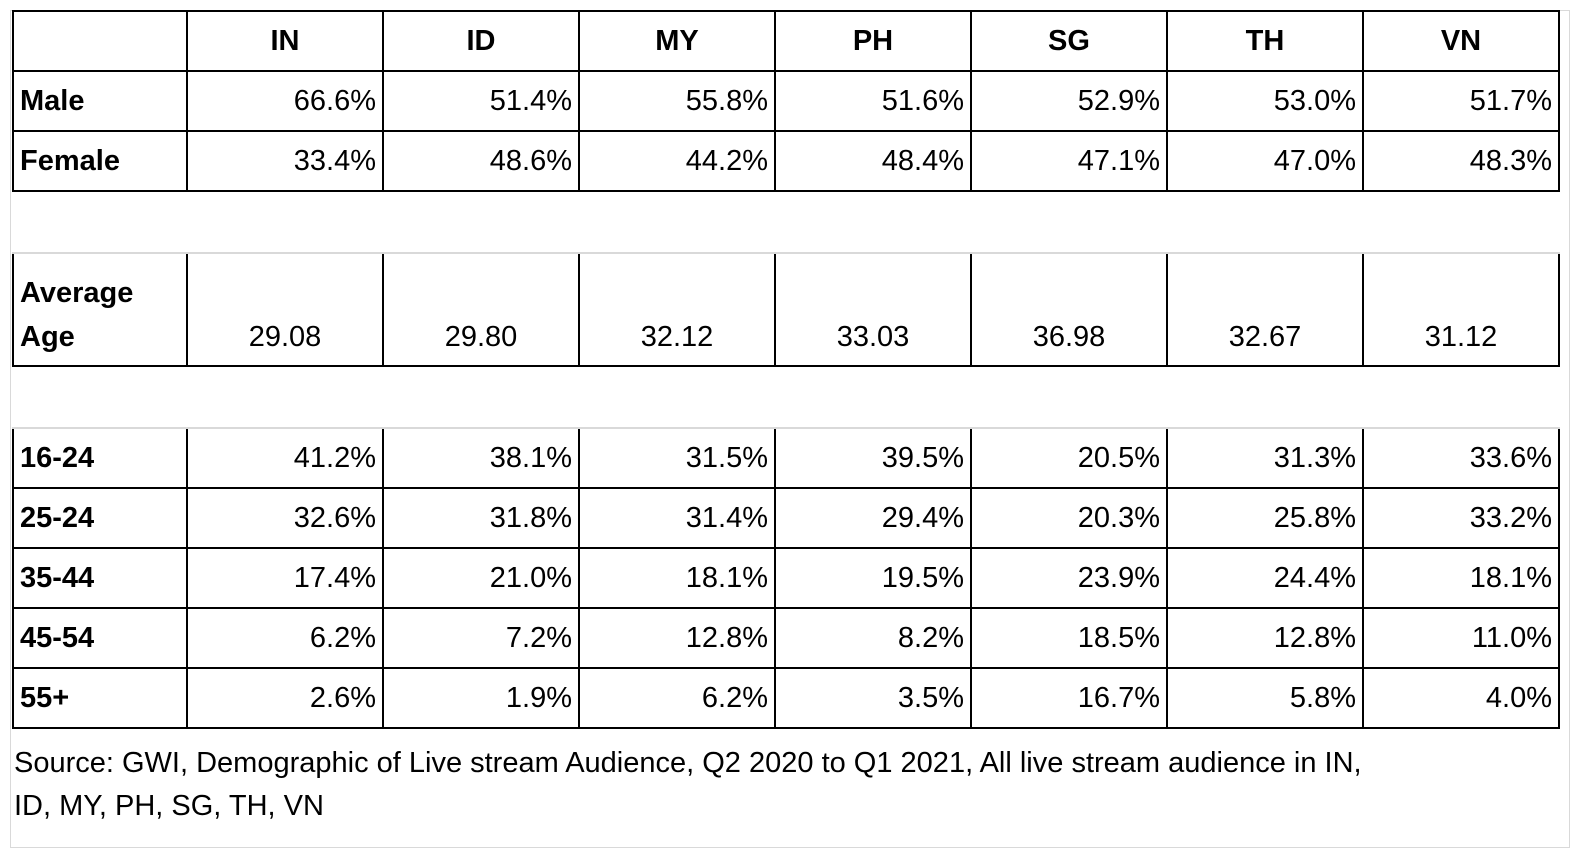  I want to click on value-cell: 52.9%, so click(1069, 101).